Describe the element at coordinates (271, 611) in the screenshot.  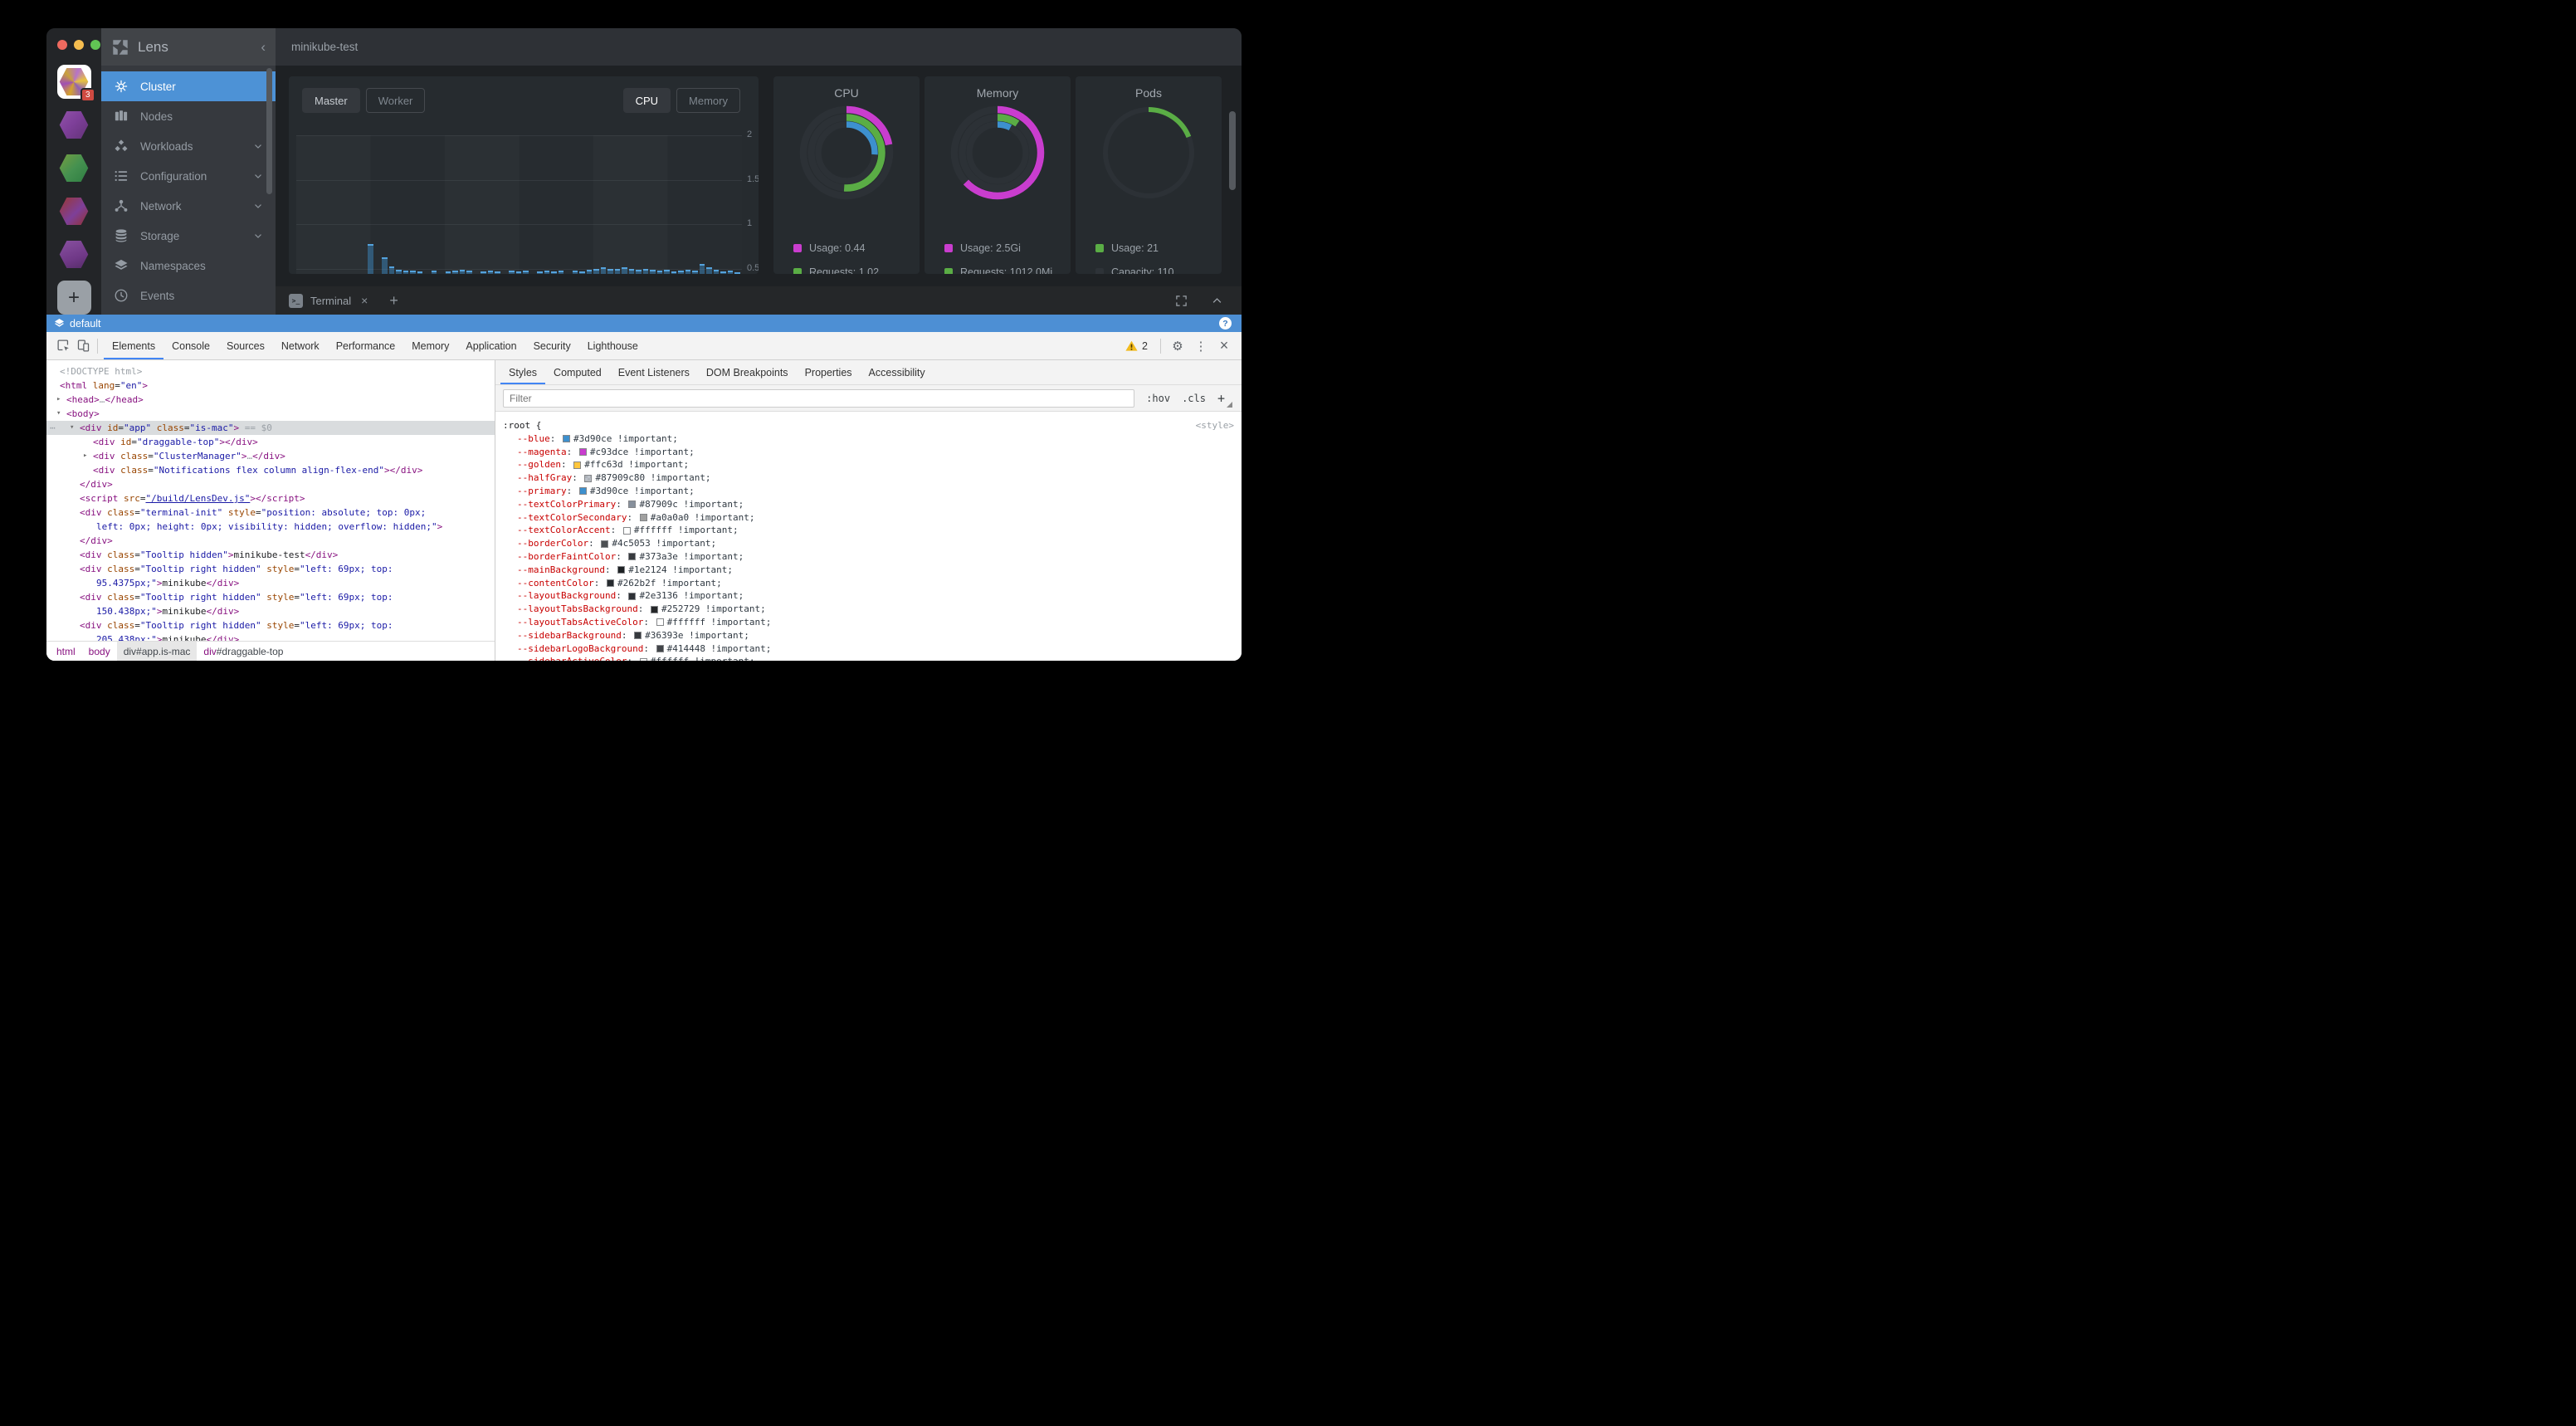
I see `dom-tree-row: 150.438px;">minikube</div>` at that location.